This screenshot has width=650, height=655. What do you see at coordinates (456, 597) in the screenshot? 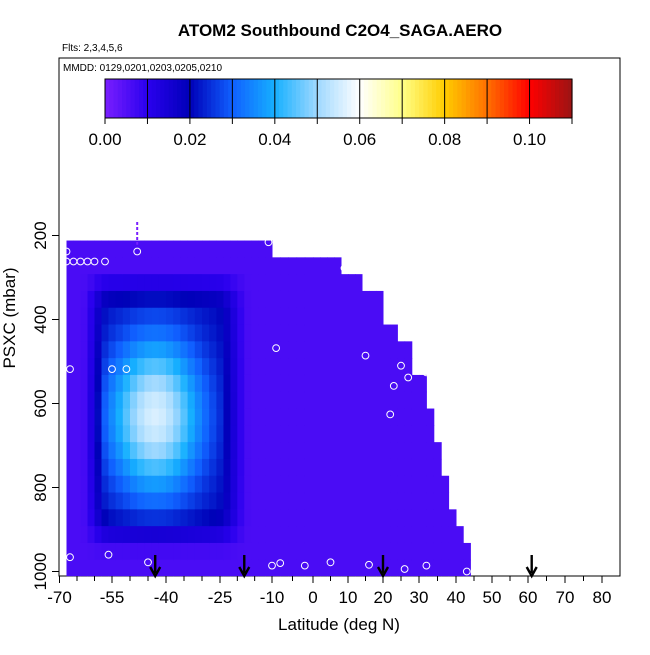
I see `x-tick-label: 40` at bounding box center [456, 597].